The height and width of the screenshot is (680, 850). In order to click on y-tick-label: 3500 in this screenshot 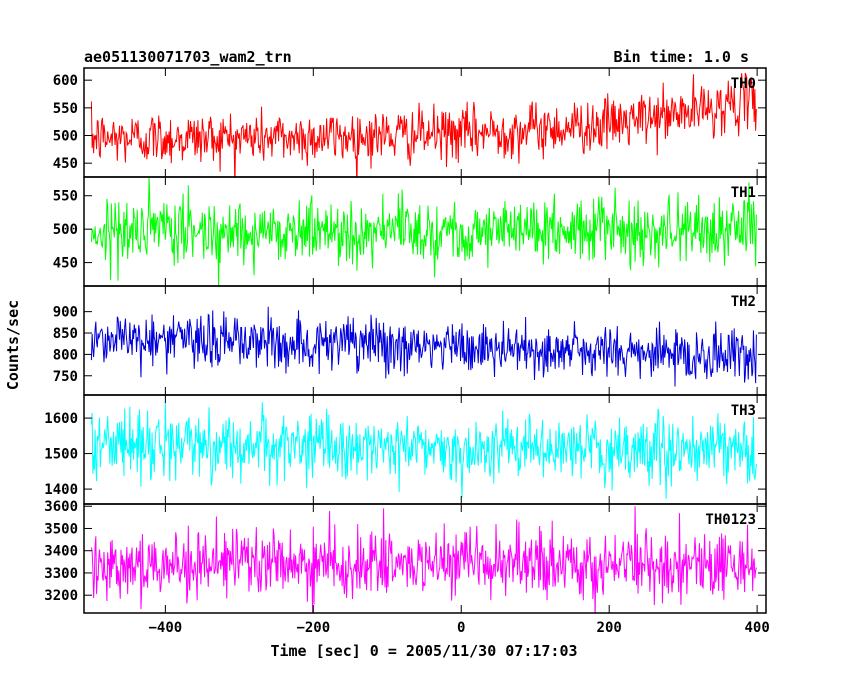, I will do `click(61, 529)`.